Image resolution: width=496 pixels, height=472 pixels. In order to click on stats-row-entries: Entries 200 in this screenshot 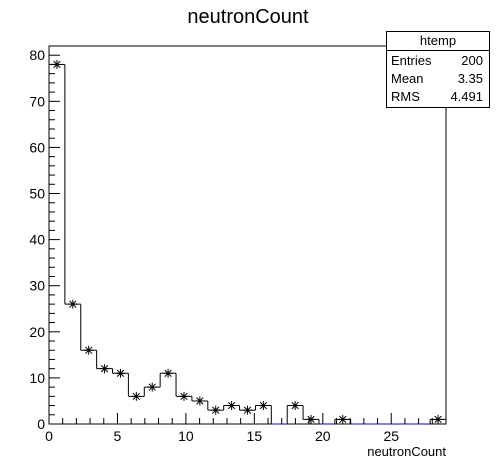, I will do `click(438, 60)`.